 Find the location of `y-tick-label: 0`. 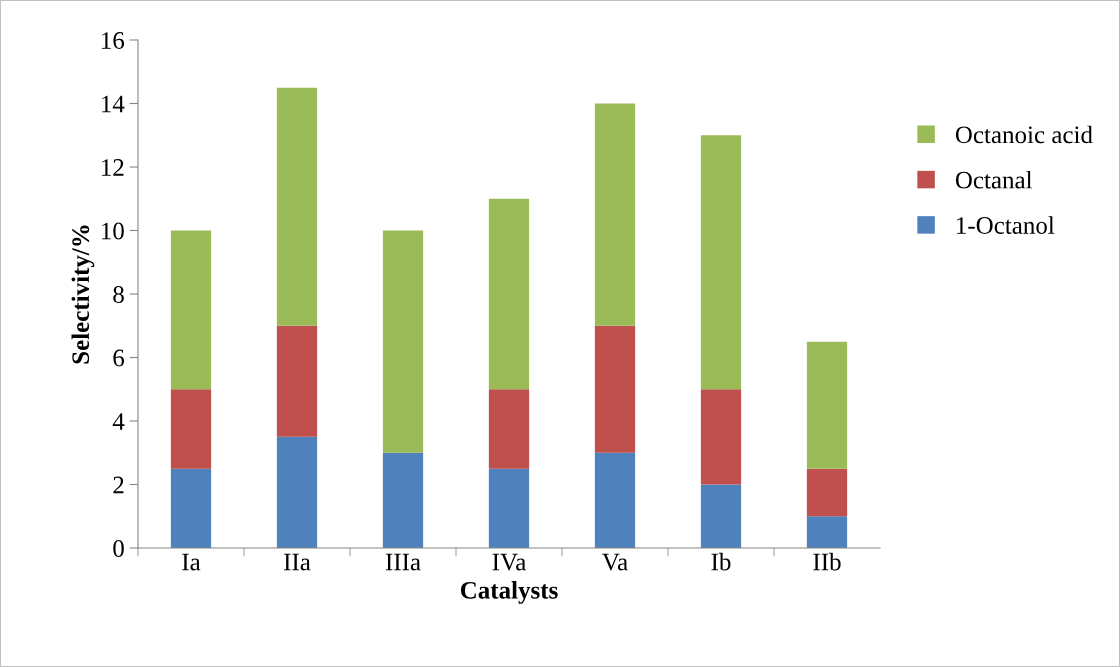

y-tick-label: 0 is located at coordinates (118, 548).